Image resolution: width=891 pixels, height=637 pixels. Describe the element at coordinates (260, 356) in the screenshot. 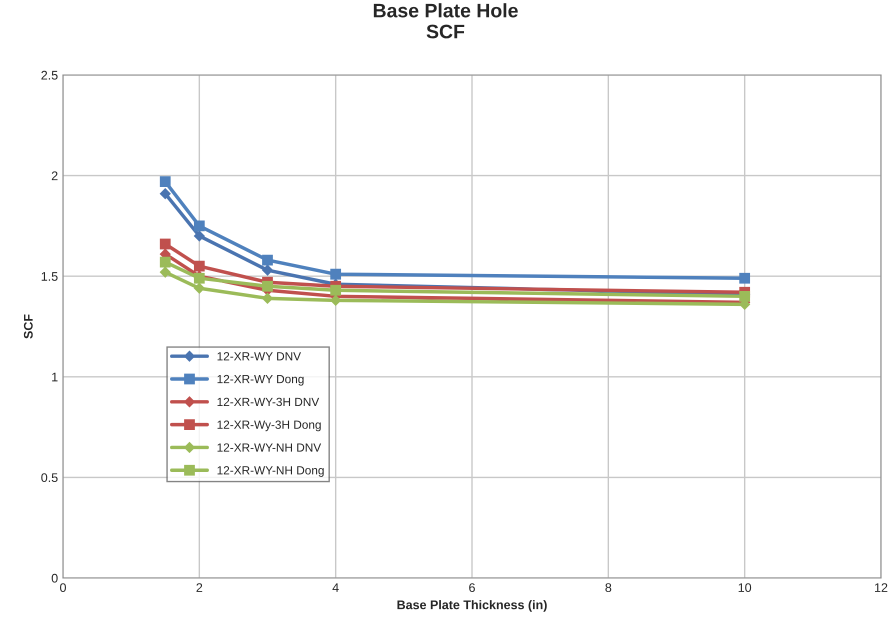

I see `legend-label: 12-XR-WY DNV` at that location.